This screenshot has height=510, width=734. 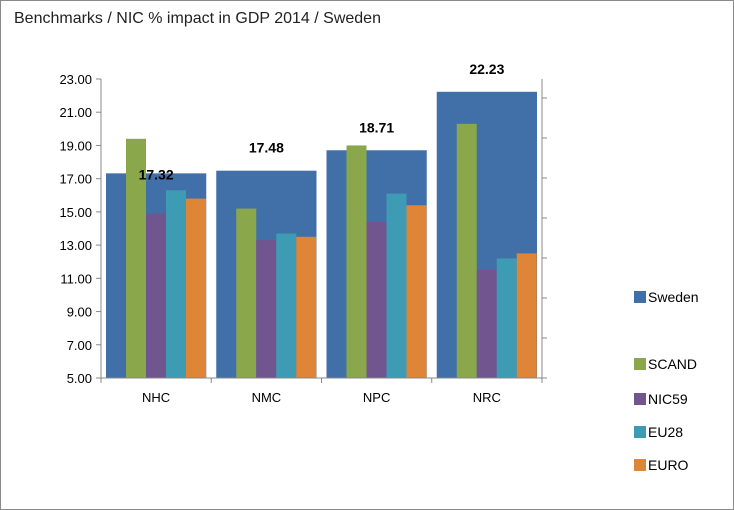 What do you see at coordinates (79, 345) in the screenshot?
I see `y-tick-label: 7.00` at bounding box center [79, 345].